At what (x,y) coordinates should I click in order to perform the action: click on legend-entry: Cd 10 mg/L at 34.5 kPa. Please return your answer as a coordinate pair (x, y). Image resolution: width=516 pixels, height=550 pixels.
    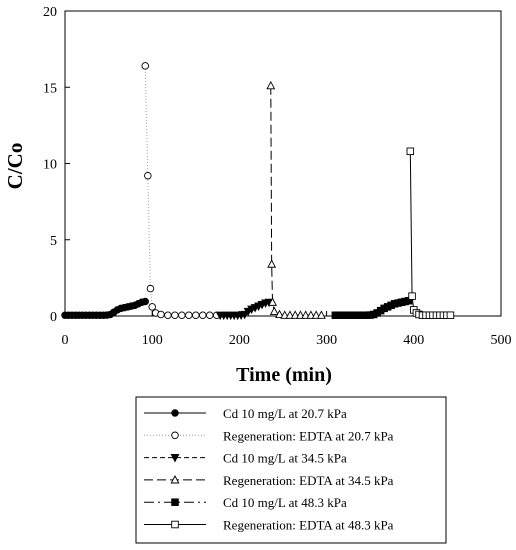
    Looking at the image, I should click on (245, 458).